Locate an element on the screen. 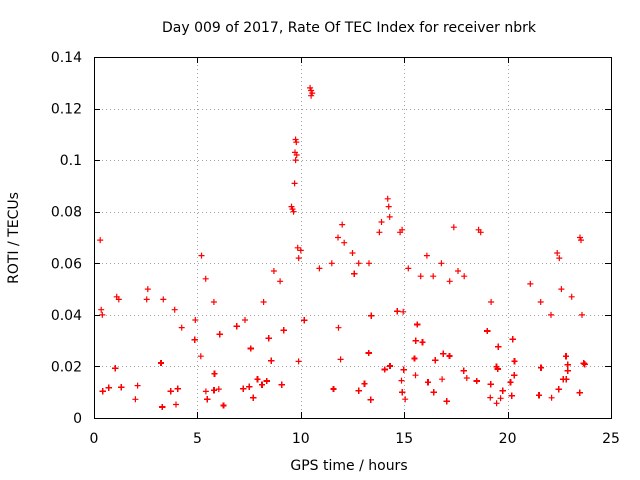 The height and width of the screenshot is (480, 640). y-tick-label: 0.1 is located at coordinates (71, 161).